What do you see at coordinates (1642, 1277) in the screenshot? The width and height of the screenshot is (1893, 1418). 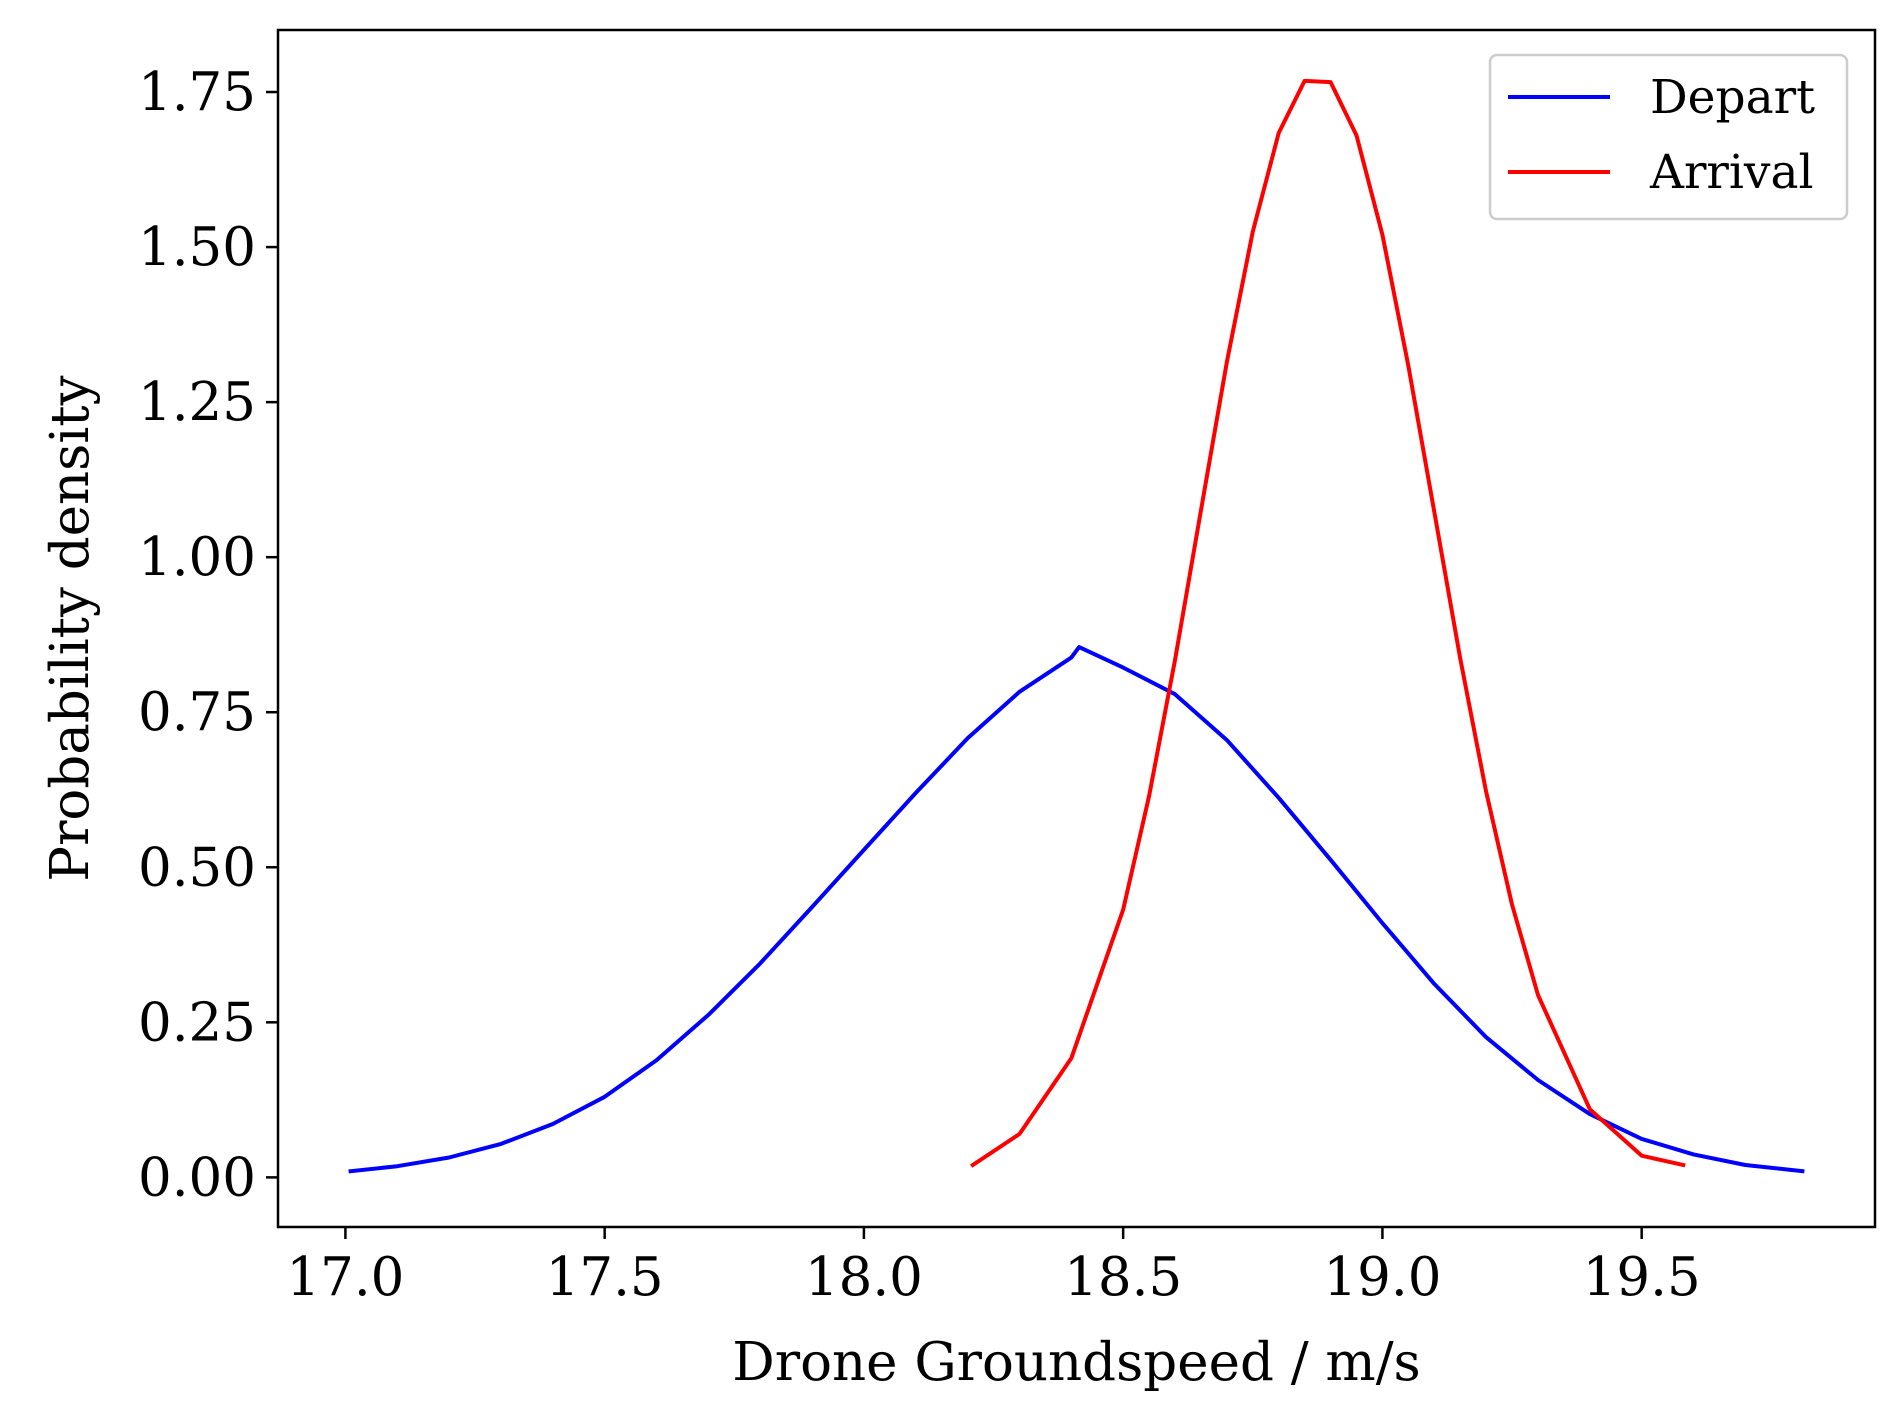 I see `x-tick-label: 19.5` at bounding box center [1642, 1277].